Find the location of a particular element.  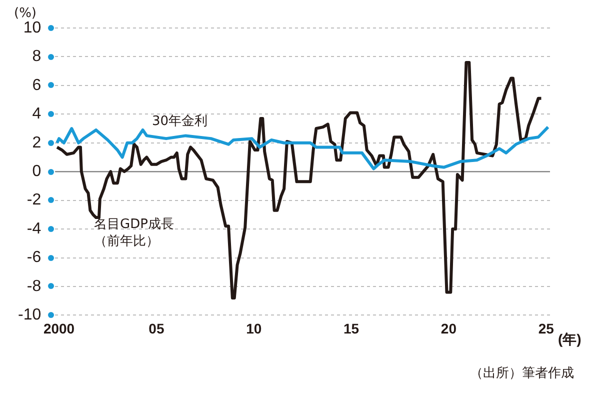

x-tick-label: 2000 is located at coordinates (59, 328).